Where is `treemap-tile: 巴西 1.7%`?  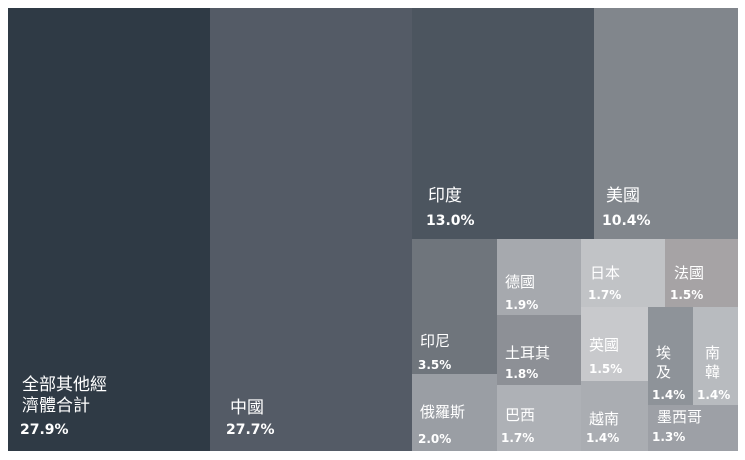 treemap-tile: 巴西 1.7% is located at coordinates (539, 418).